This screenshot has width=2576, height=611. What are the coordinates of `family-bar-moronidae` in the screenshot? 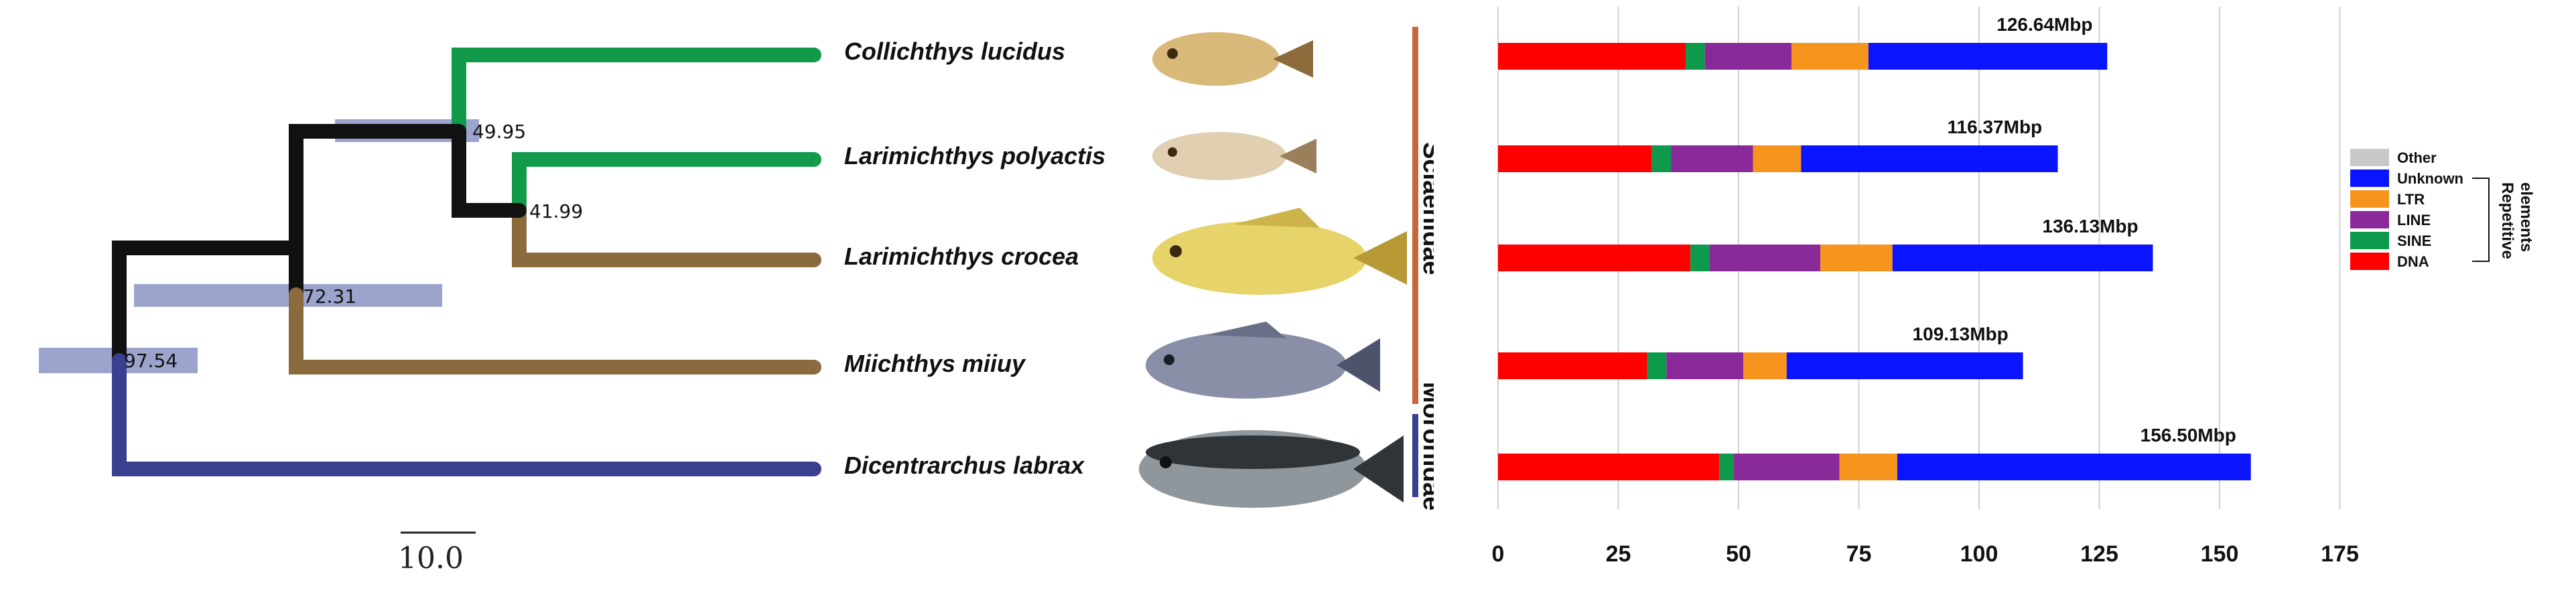 It's located at (1415, 455).